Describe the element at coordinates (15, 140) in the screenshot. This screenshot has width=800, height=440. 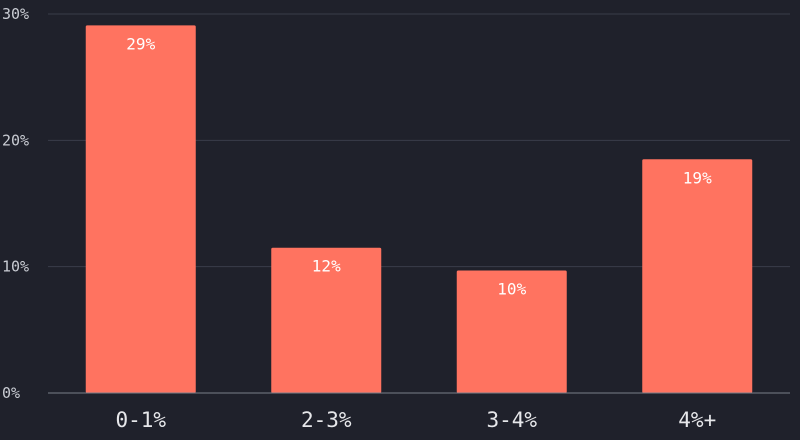
I see `y-tick-label: 20%` at that location.